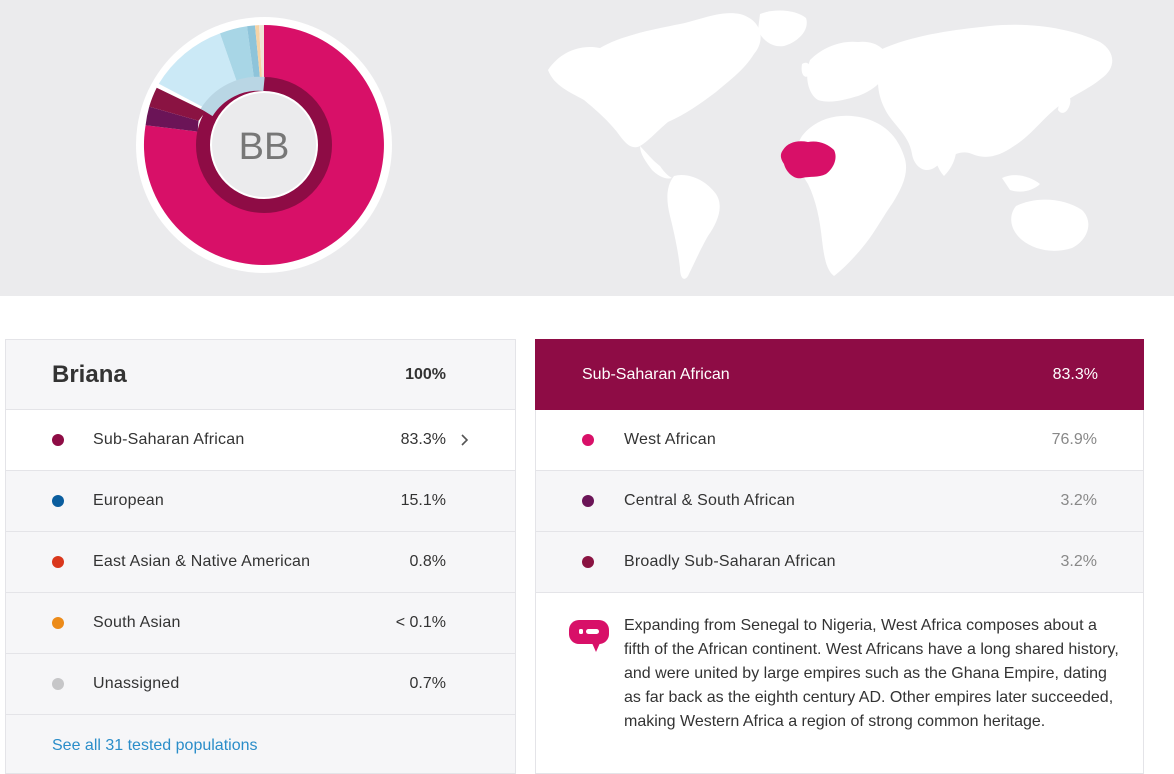 The width and height of the screenshot is (1174, 774). Describe the element at coordinates (423, 500) in the screenshot. I see `population-percent: 15.1%` at that location.